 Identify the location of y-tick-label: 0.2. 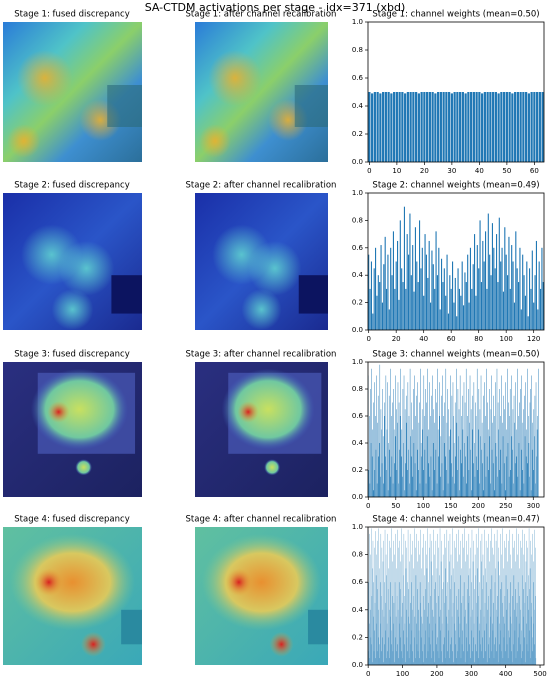
(357, 470).